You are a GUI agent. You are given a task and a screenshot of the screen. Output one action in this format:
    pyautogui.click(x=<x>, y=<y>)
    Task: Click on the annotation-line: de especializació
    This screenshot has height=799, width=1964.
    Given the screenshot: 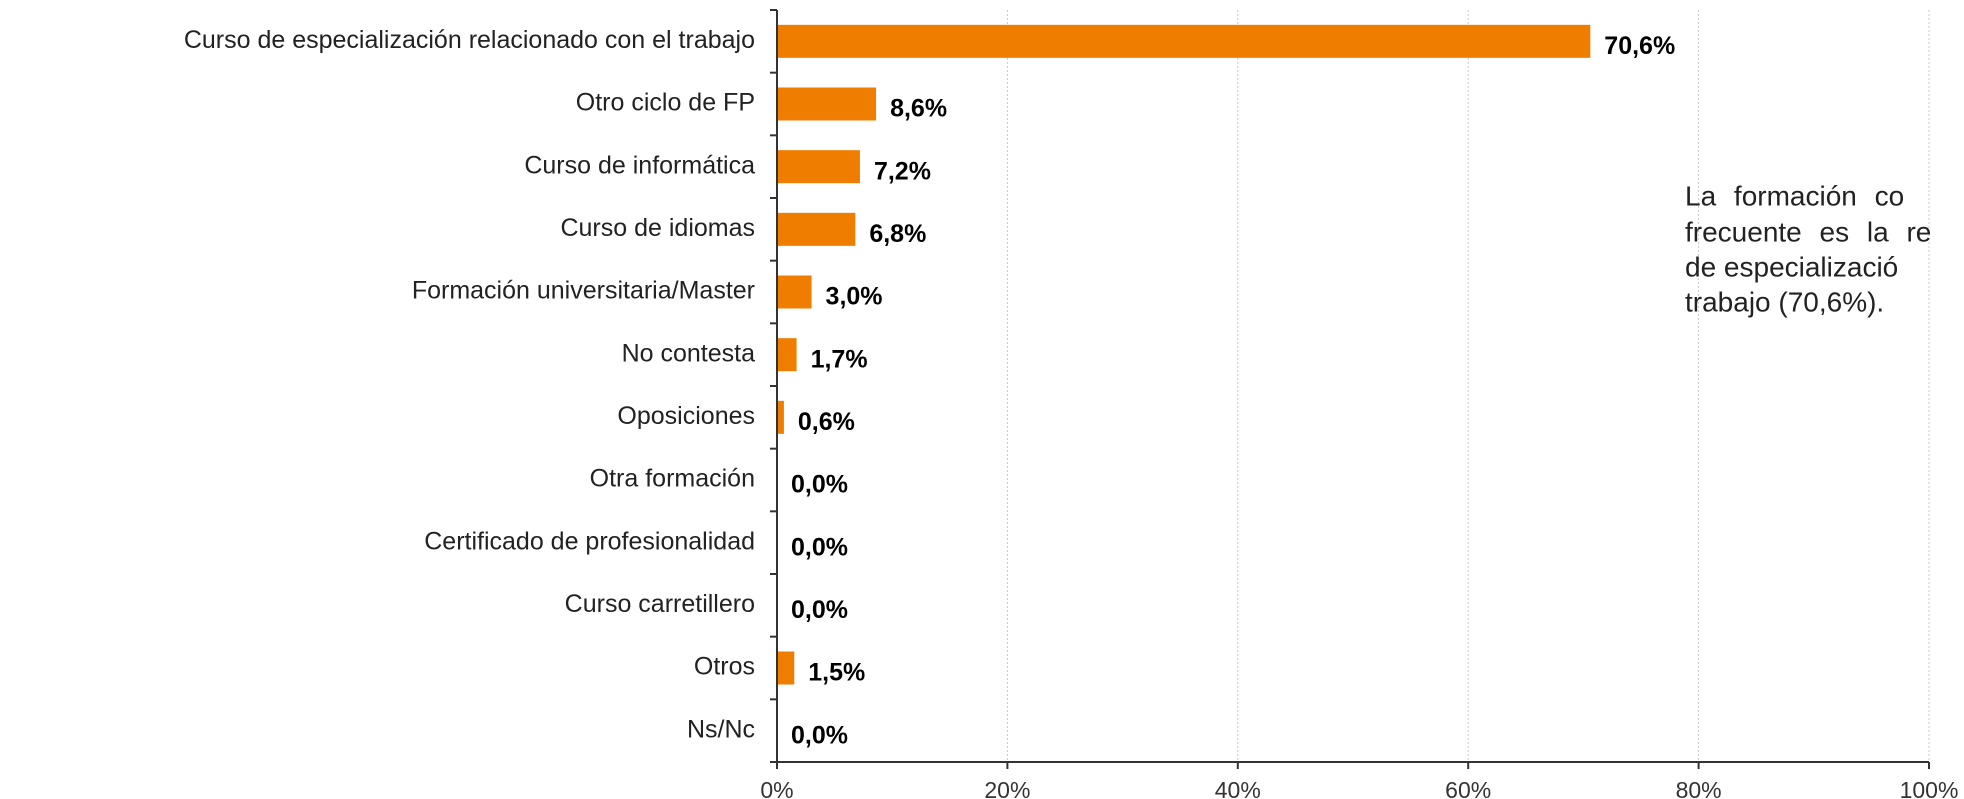 What is the action you would take?
    pyautogui.click(x=1791, y=266)
    